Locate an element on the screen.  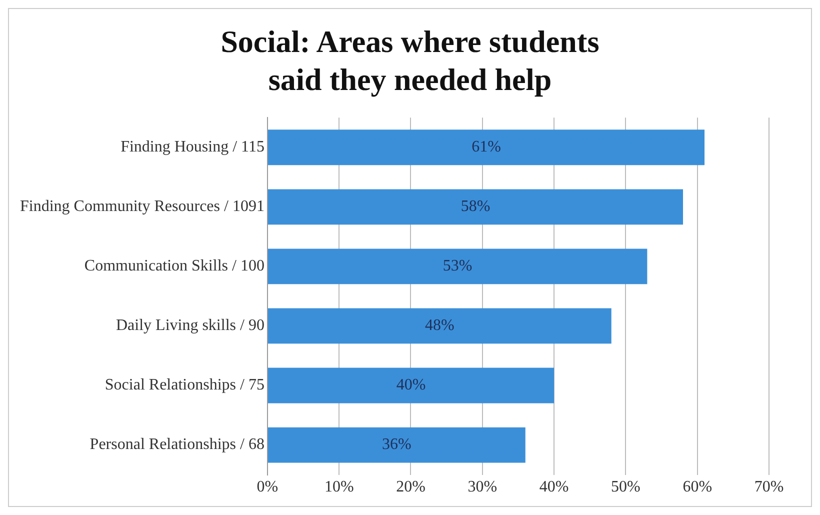
chart-title: Social: Areas where students said they needed help is located at coordinates (410, 61).